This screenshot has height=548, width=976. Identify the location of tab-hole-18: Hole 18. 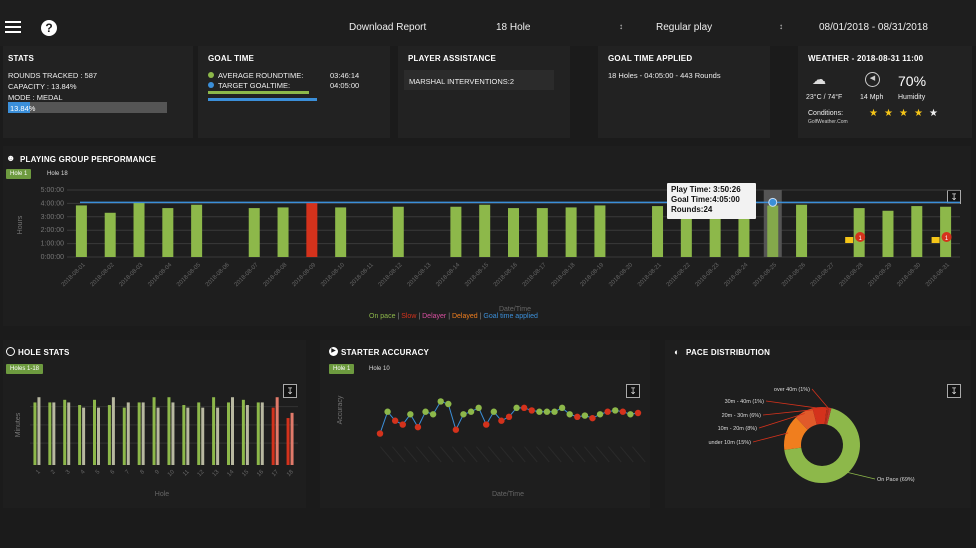
(57, 174).